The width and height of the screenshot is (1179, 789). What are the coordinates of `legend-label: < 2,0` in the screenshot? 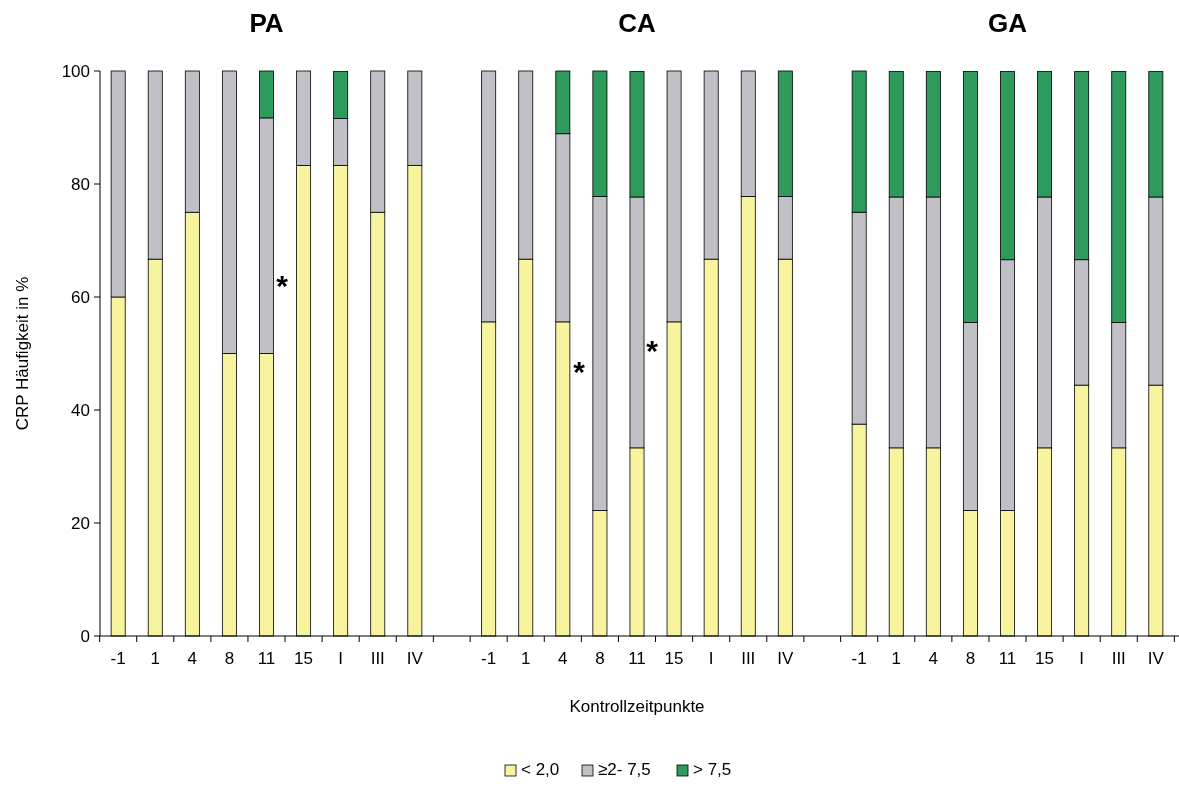 It's located at (540, 769).